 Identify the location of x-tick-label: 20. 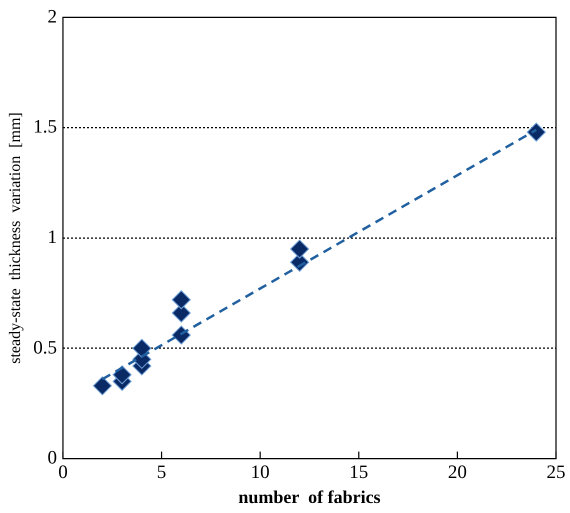
(457, 472).